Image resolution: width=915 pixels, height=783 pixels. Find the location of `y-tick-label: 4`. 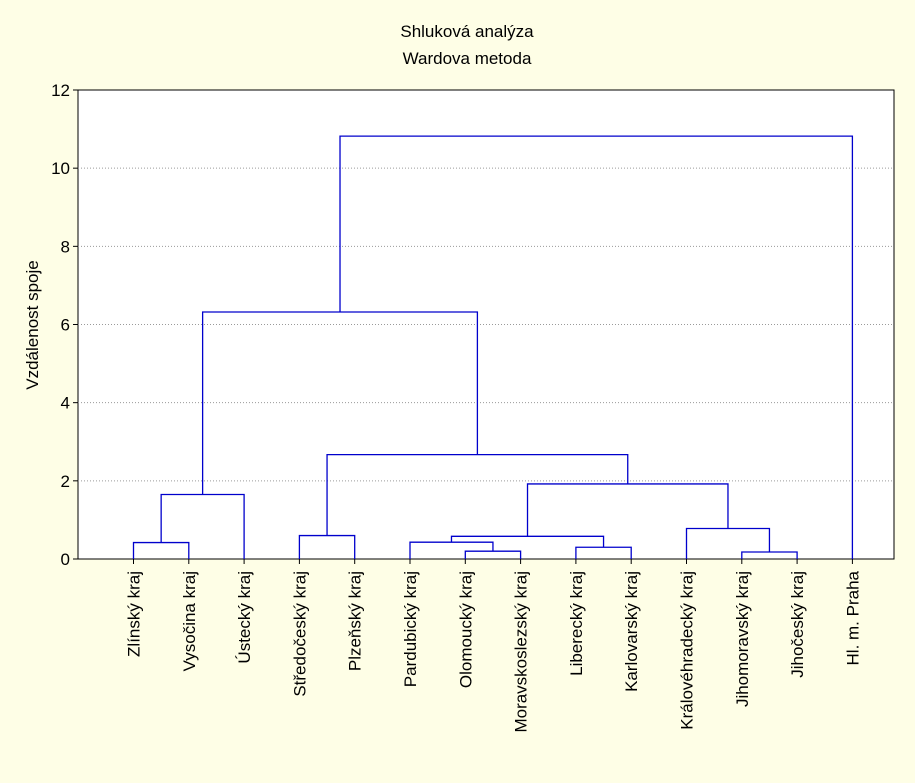

y-tick-label: 4 is located at coordinates (65, 403).